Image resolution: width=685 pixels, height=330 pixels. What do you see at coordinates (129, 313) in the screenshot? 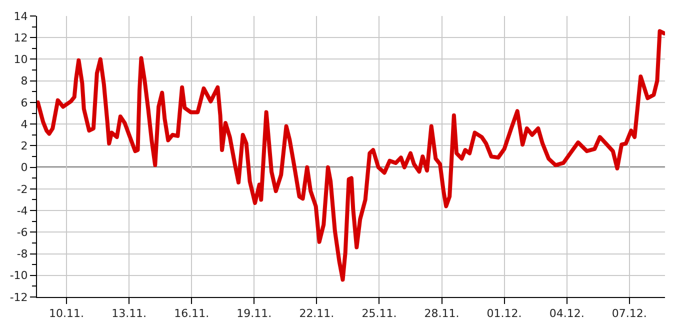
I see `x-tick-label: 13.11.` at bounding box center [129, 313].